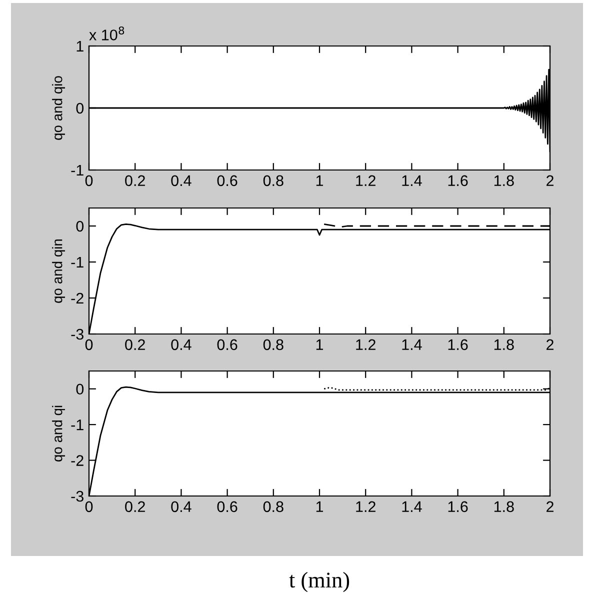  Describe the element at coordinates (58, 271) in the screenshot. I see `y-axis-title: qo and qin` at that location.